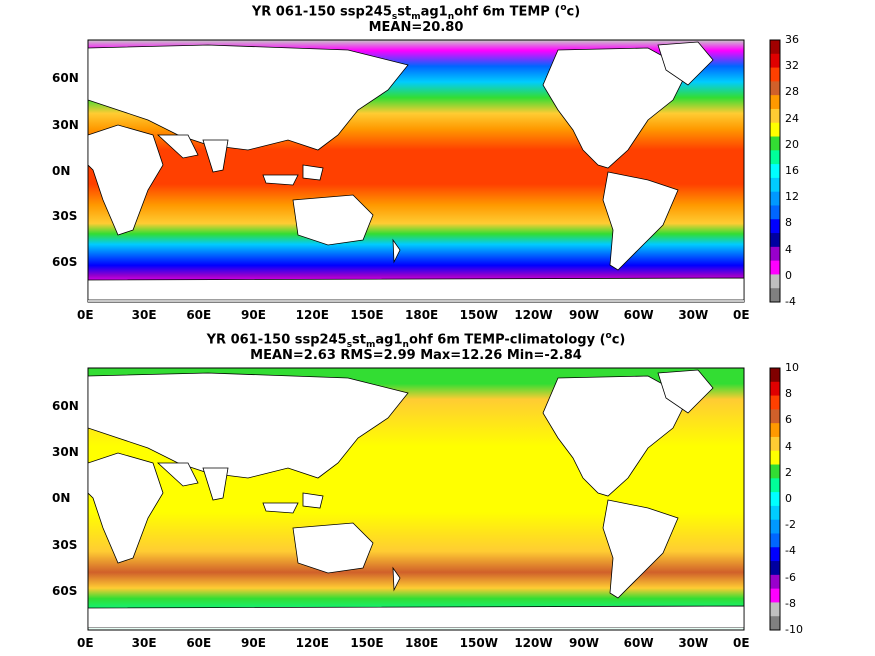  I want to click on bottom-colorbar, so click(775, 499).